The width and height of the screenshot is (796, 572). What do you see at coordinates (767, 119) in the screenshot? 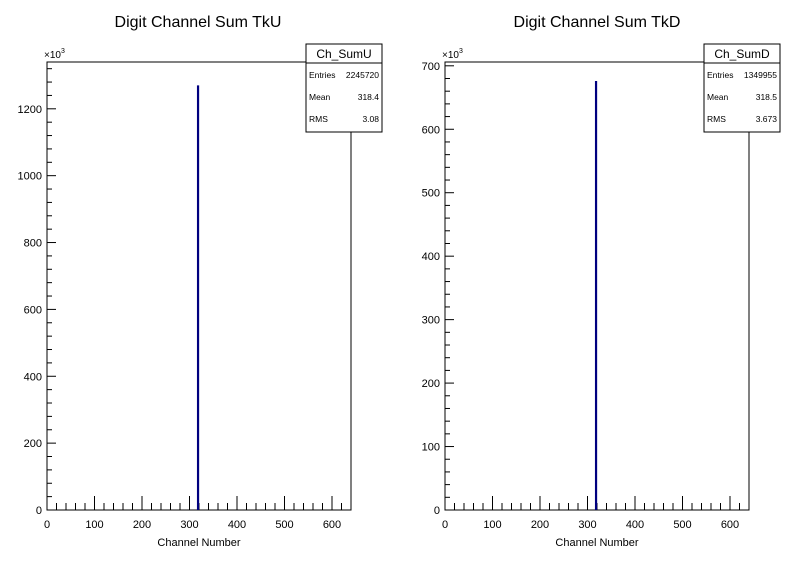
I see `stats-value-rms: 3.673` at bounding box center [767, 119].